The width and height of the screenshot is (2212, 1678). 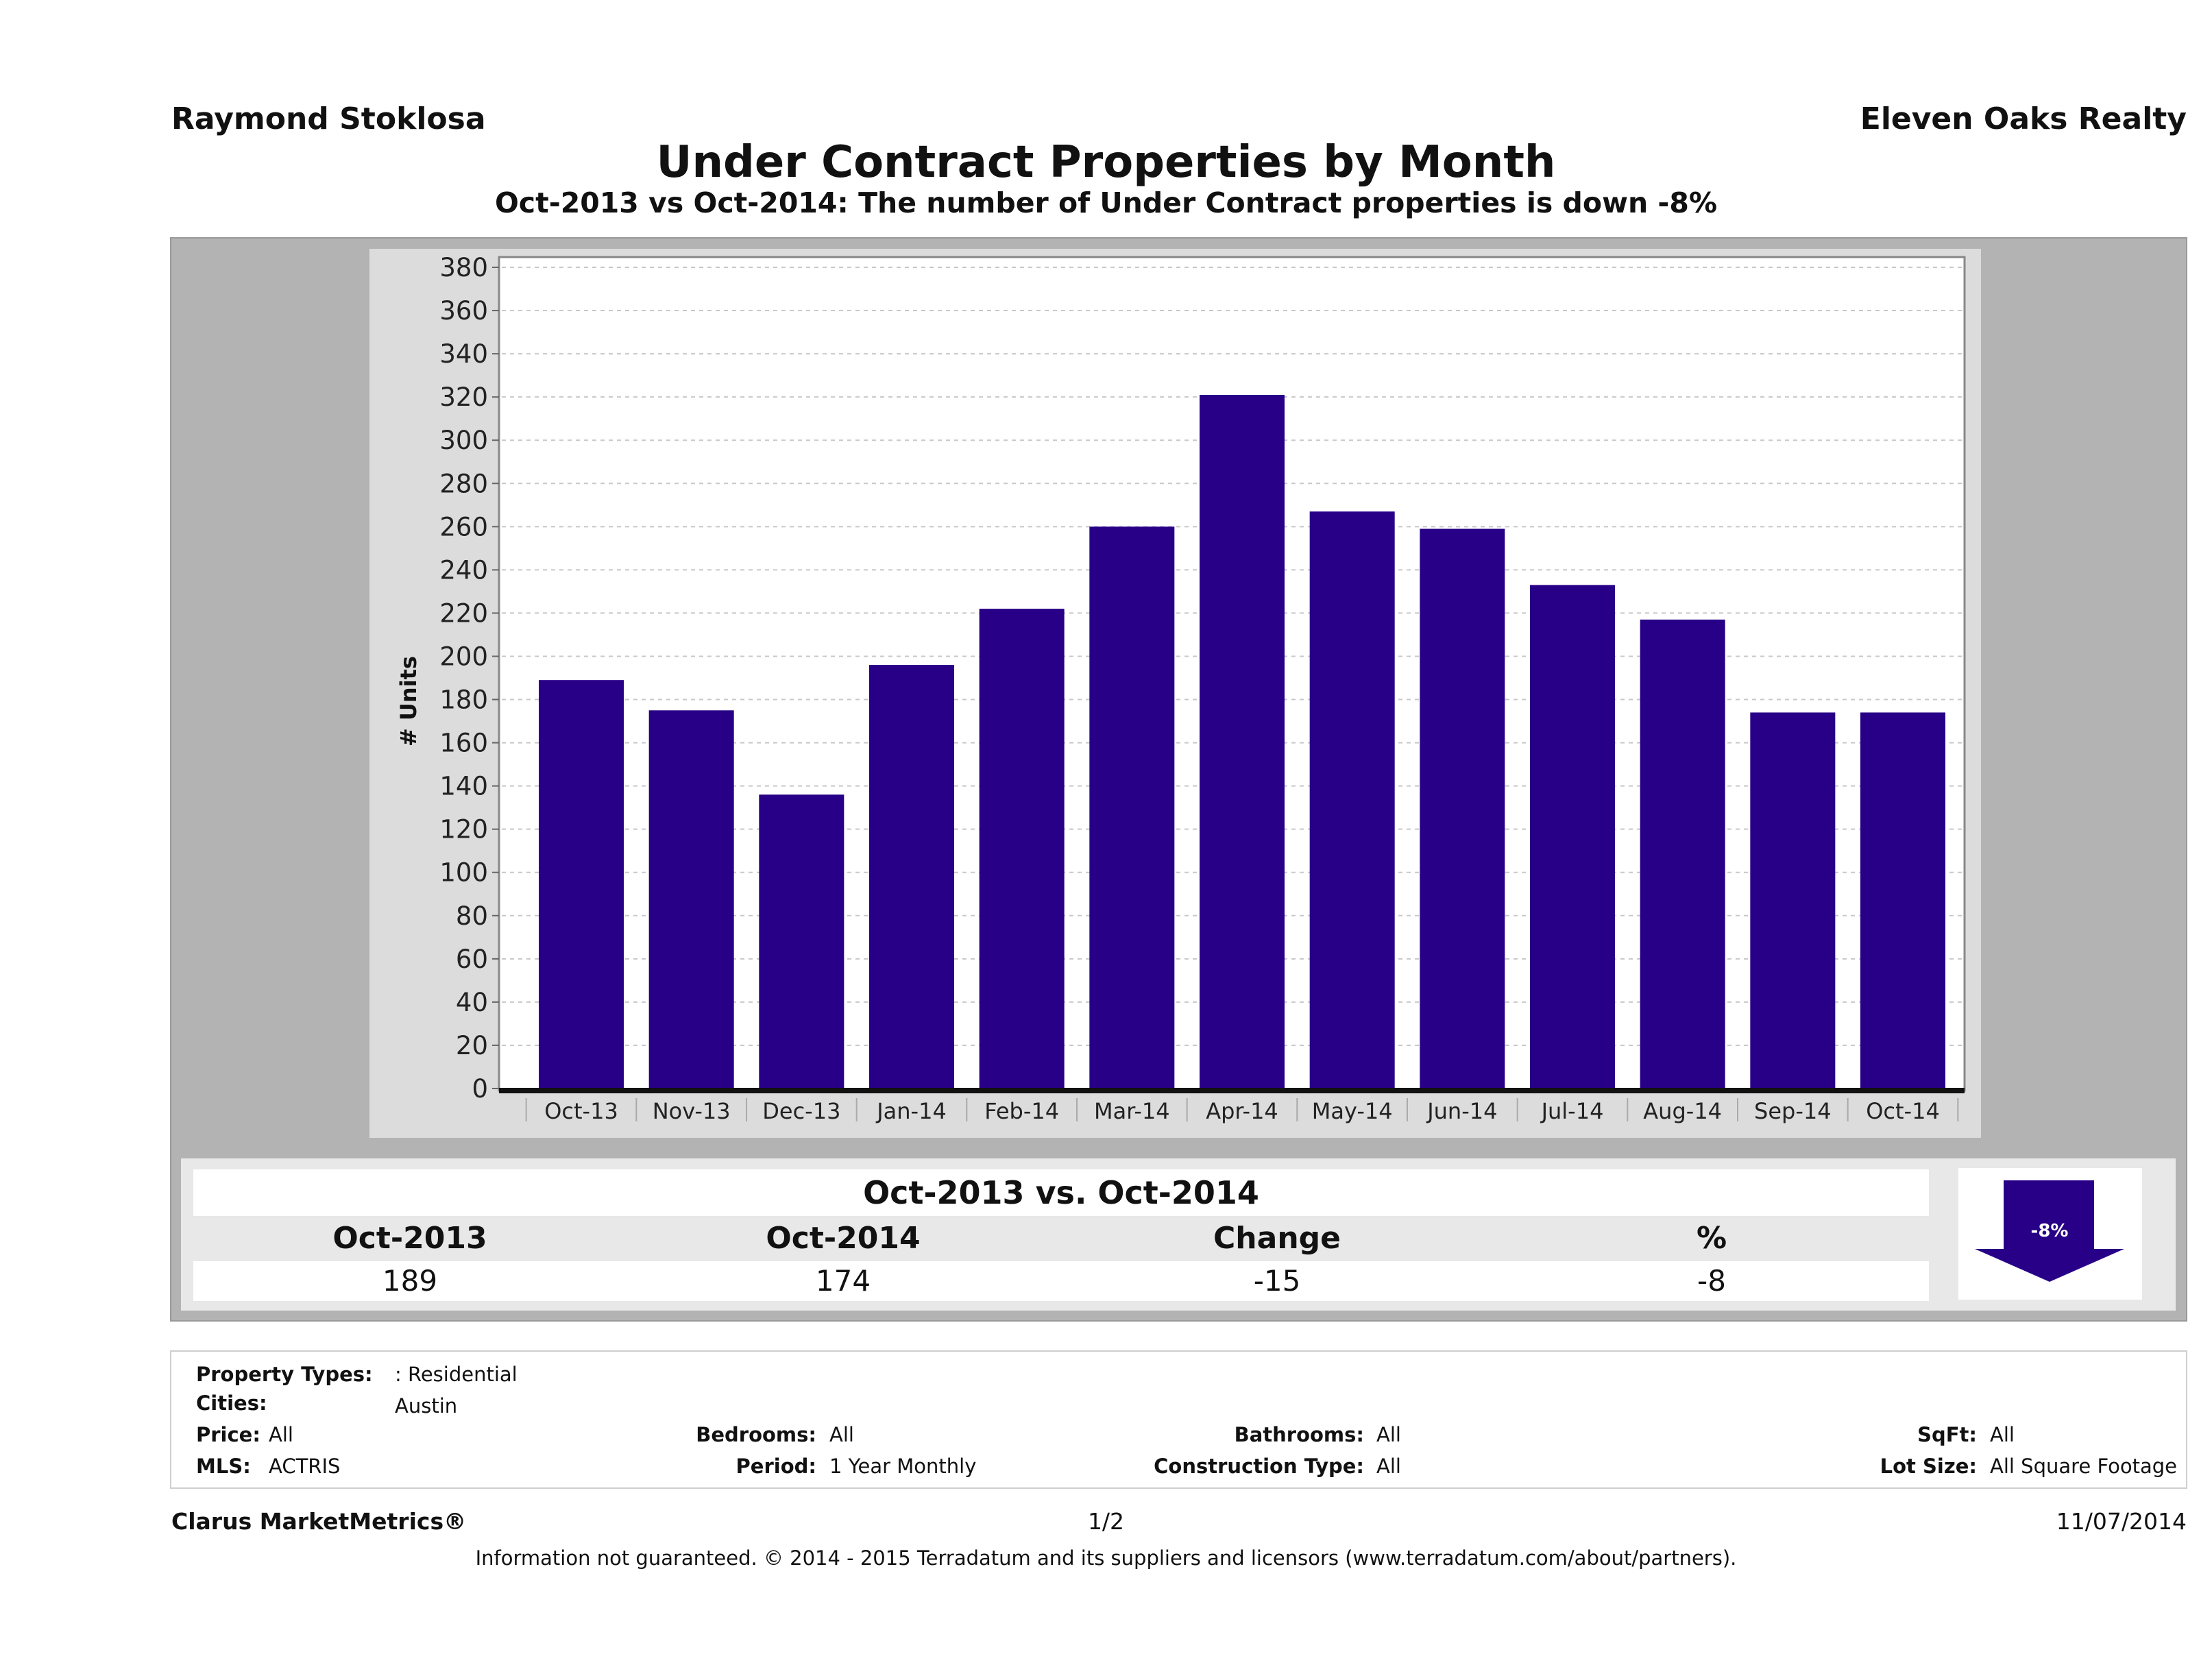 I want to click on criteria-sqft-label: SqFt:, so click(x=1947, y=1434).